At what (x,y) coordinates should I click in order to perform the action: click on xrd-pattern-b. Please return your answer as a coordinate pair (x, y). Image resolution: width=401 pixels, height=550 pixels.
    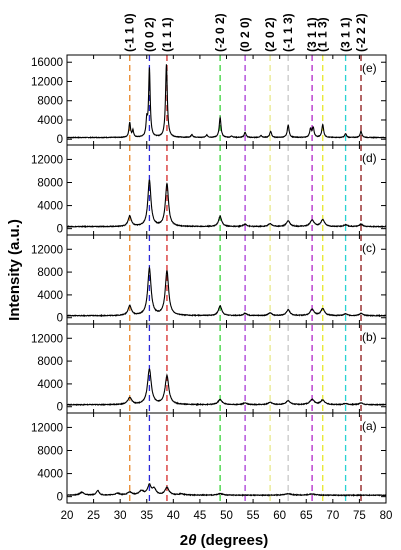
    Looking at the image, I should click on (226, 387).